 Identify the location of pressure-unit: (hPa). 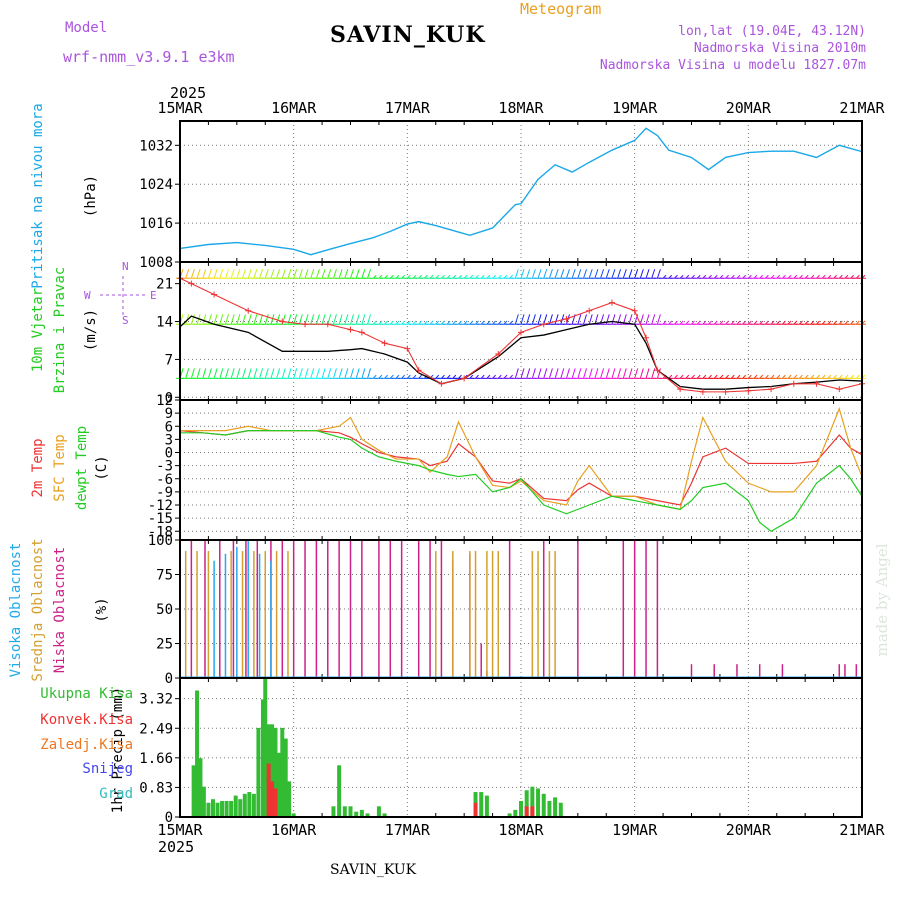
(91, 196).